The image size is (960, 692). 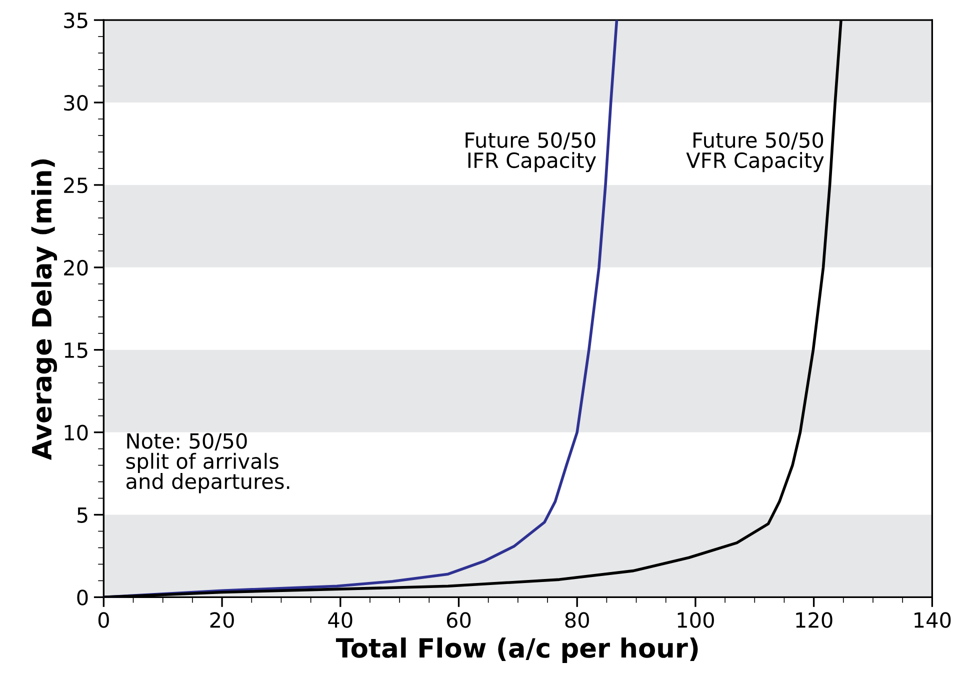 I want to click on y-tick-label: 30, so click(x=76, y=102).